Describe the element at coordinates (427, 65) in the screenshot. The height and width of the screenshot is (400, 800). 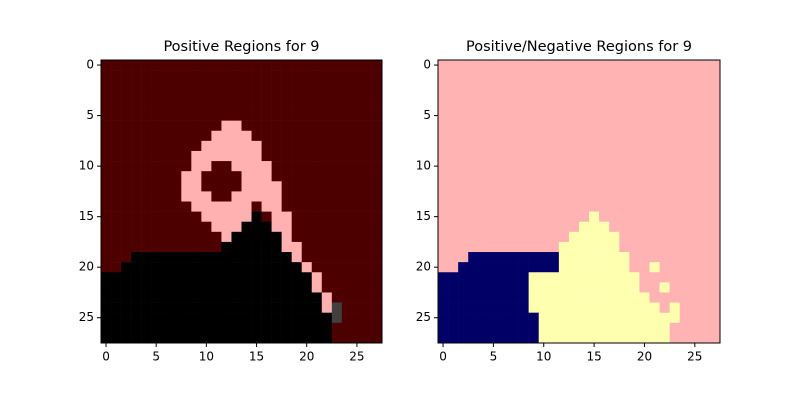
I see `y-tick-label: 0` at that location.